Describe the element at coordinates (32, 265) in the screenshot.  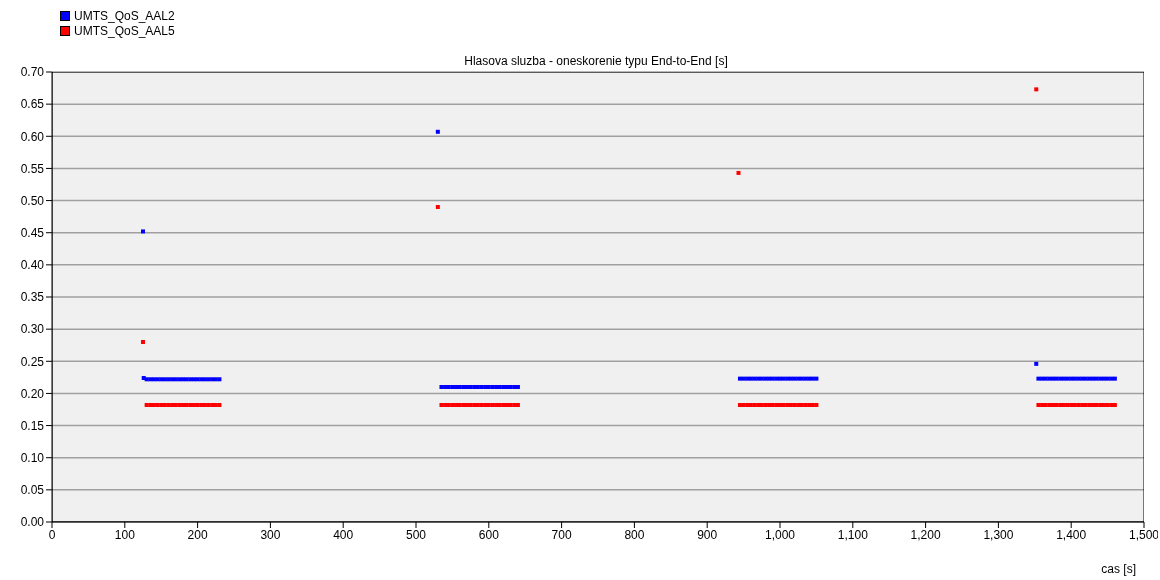
I see `y-tick-label: 0.40` at that location.